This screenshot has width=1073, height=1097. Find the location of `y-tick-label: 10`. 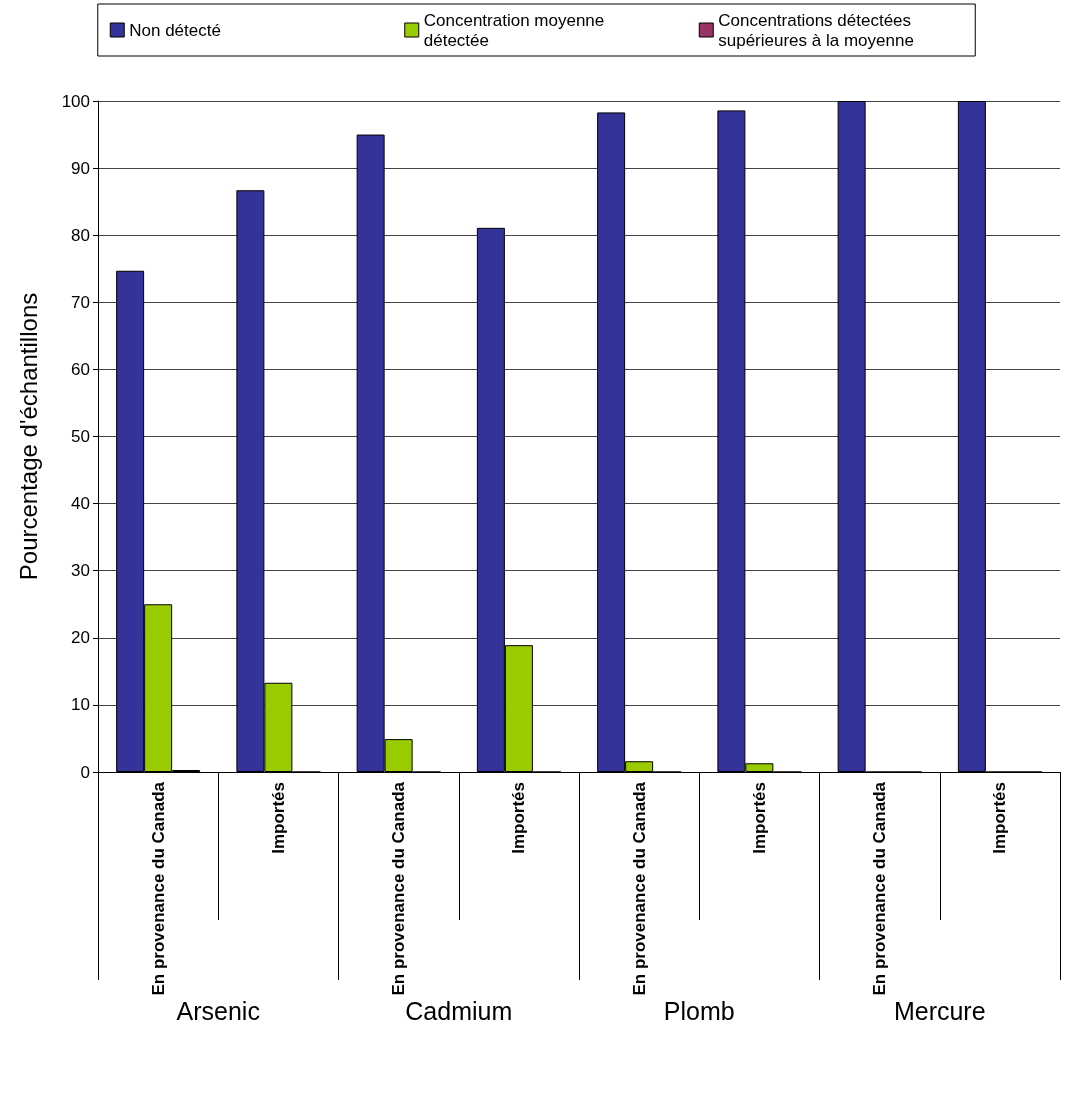

y-tick-label: 10 is located at coordinates (80, 705).